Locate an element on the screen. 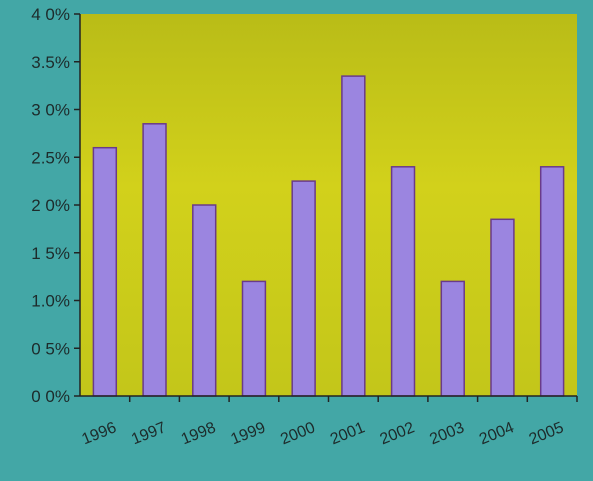  x-tick-label: 2005 is located at coordinates (546, 433).